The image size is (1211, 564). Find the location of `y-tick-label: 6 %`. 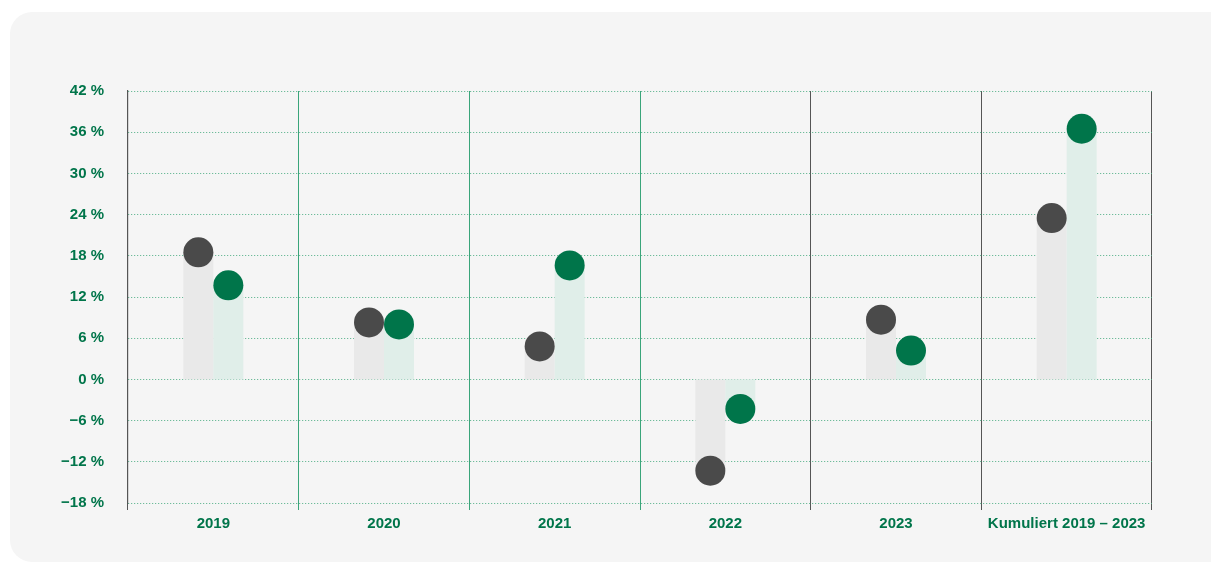

y-tick-label: 6 % is located at coordinates (91, 337).